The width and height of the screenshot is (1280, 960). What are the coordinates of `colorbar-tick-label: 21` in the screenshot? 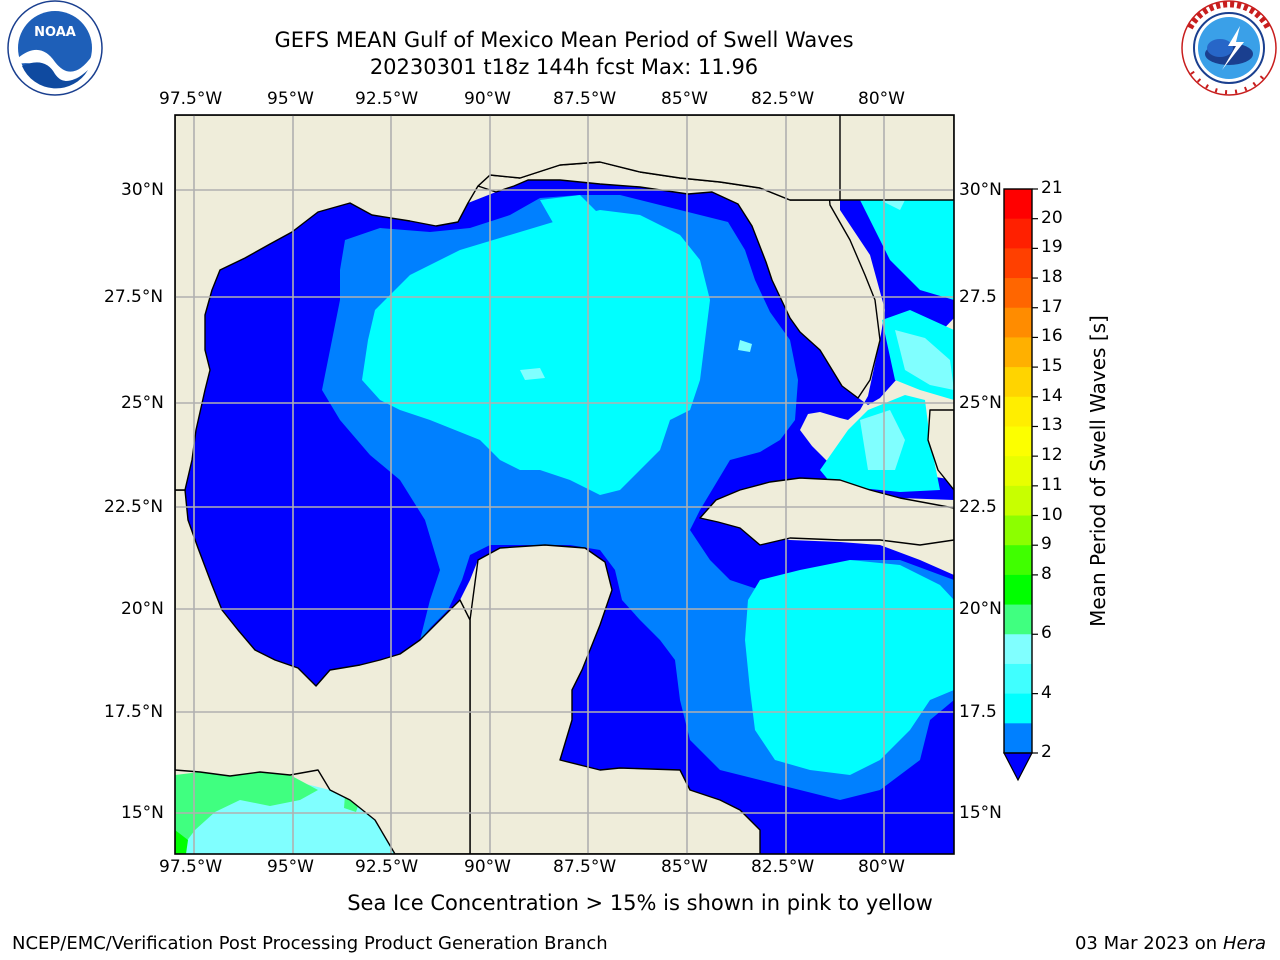 It's located at (1052, 188).